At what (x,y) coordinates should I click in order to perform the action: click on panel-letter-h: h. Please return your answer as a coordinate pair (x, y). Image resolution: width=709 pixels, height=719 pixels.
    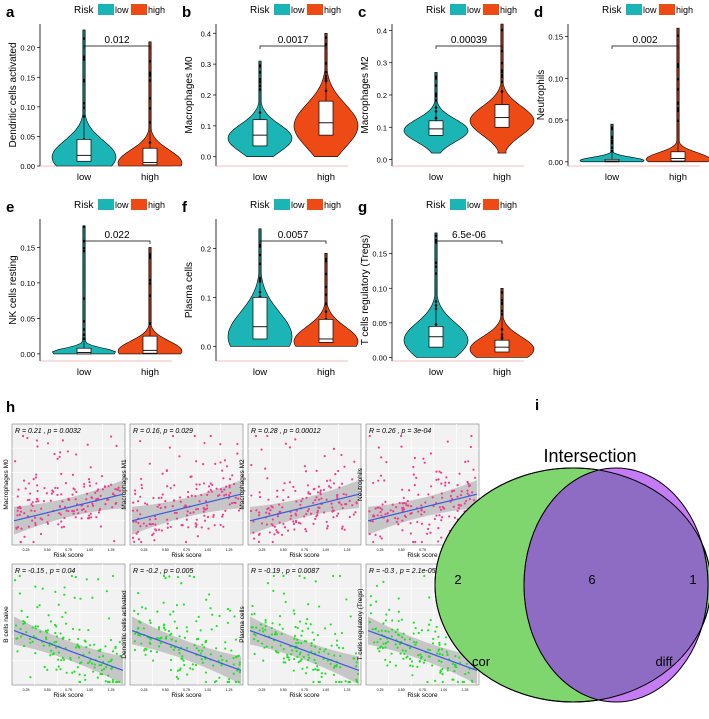
    Looking at the image, I should click on (10, 407).